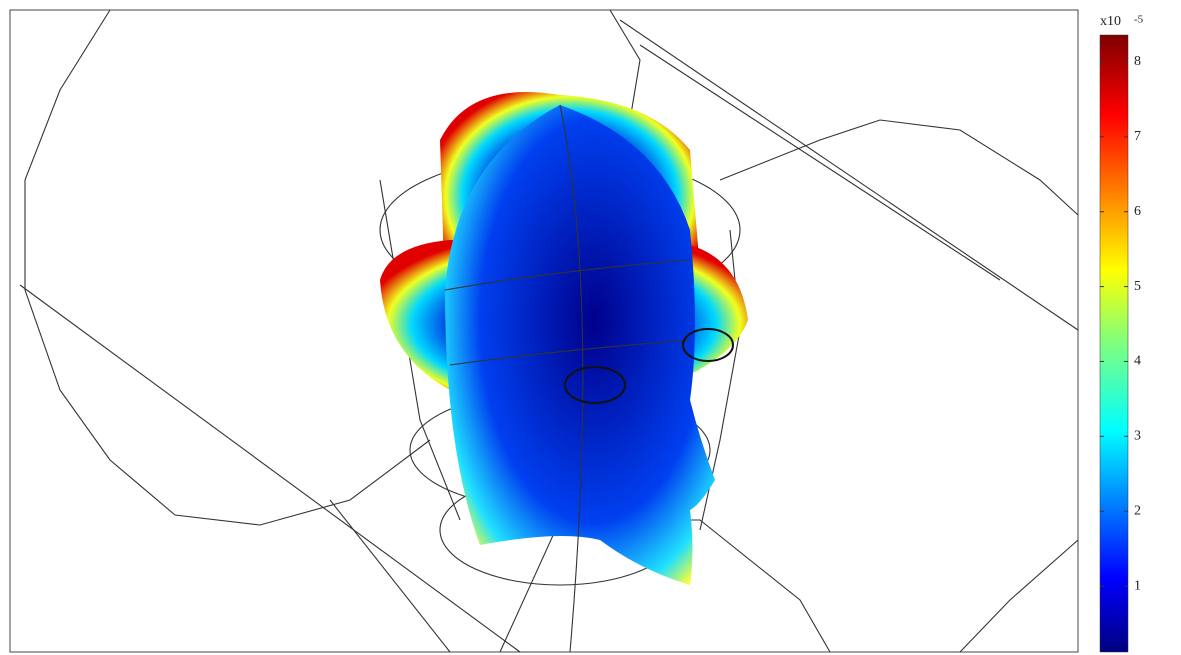 Image resolution: width=1181 pixels, height=655 pixels. Describe the element at coordinates (1110, 21) in the screenshot. I see `colorbar-label: x10` at that location.